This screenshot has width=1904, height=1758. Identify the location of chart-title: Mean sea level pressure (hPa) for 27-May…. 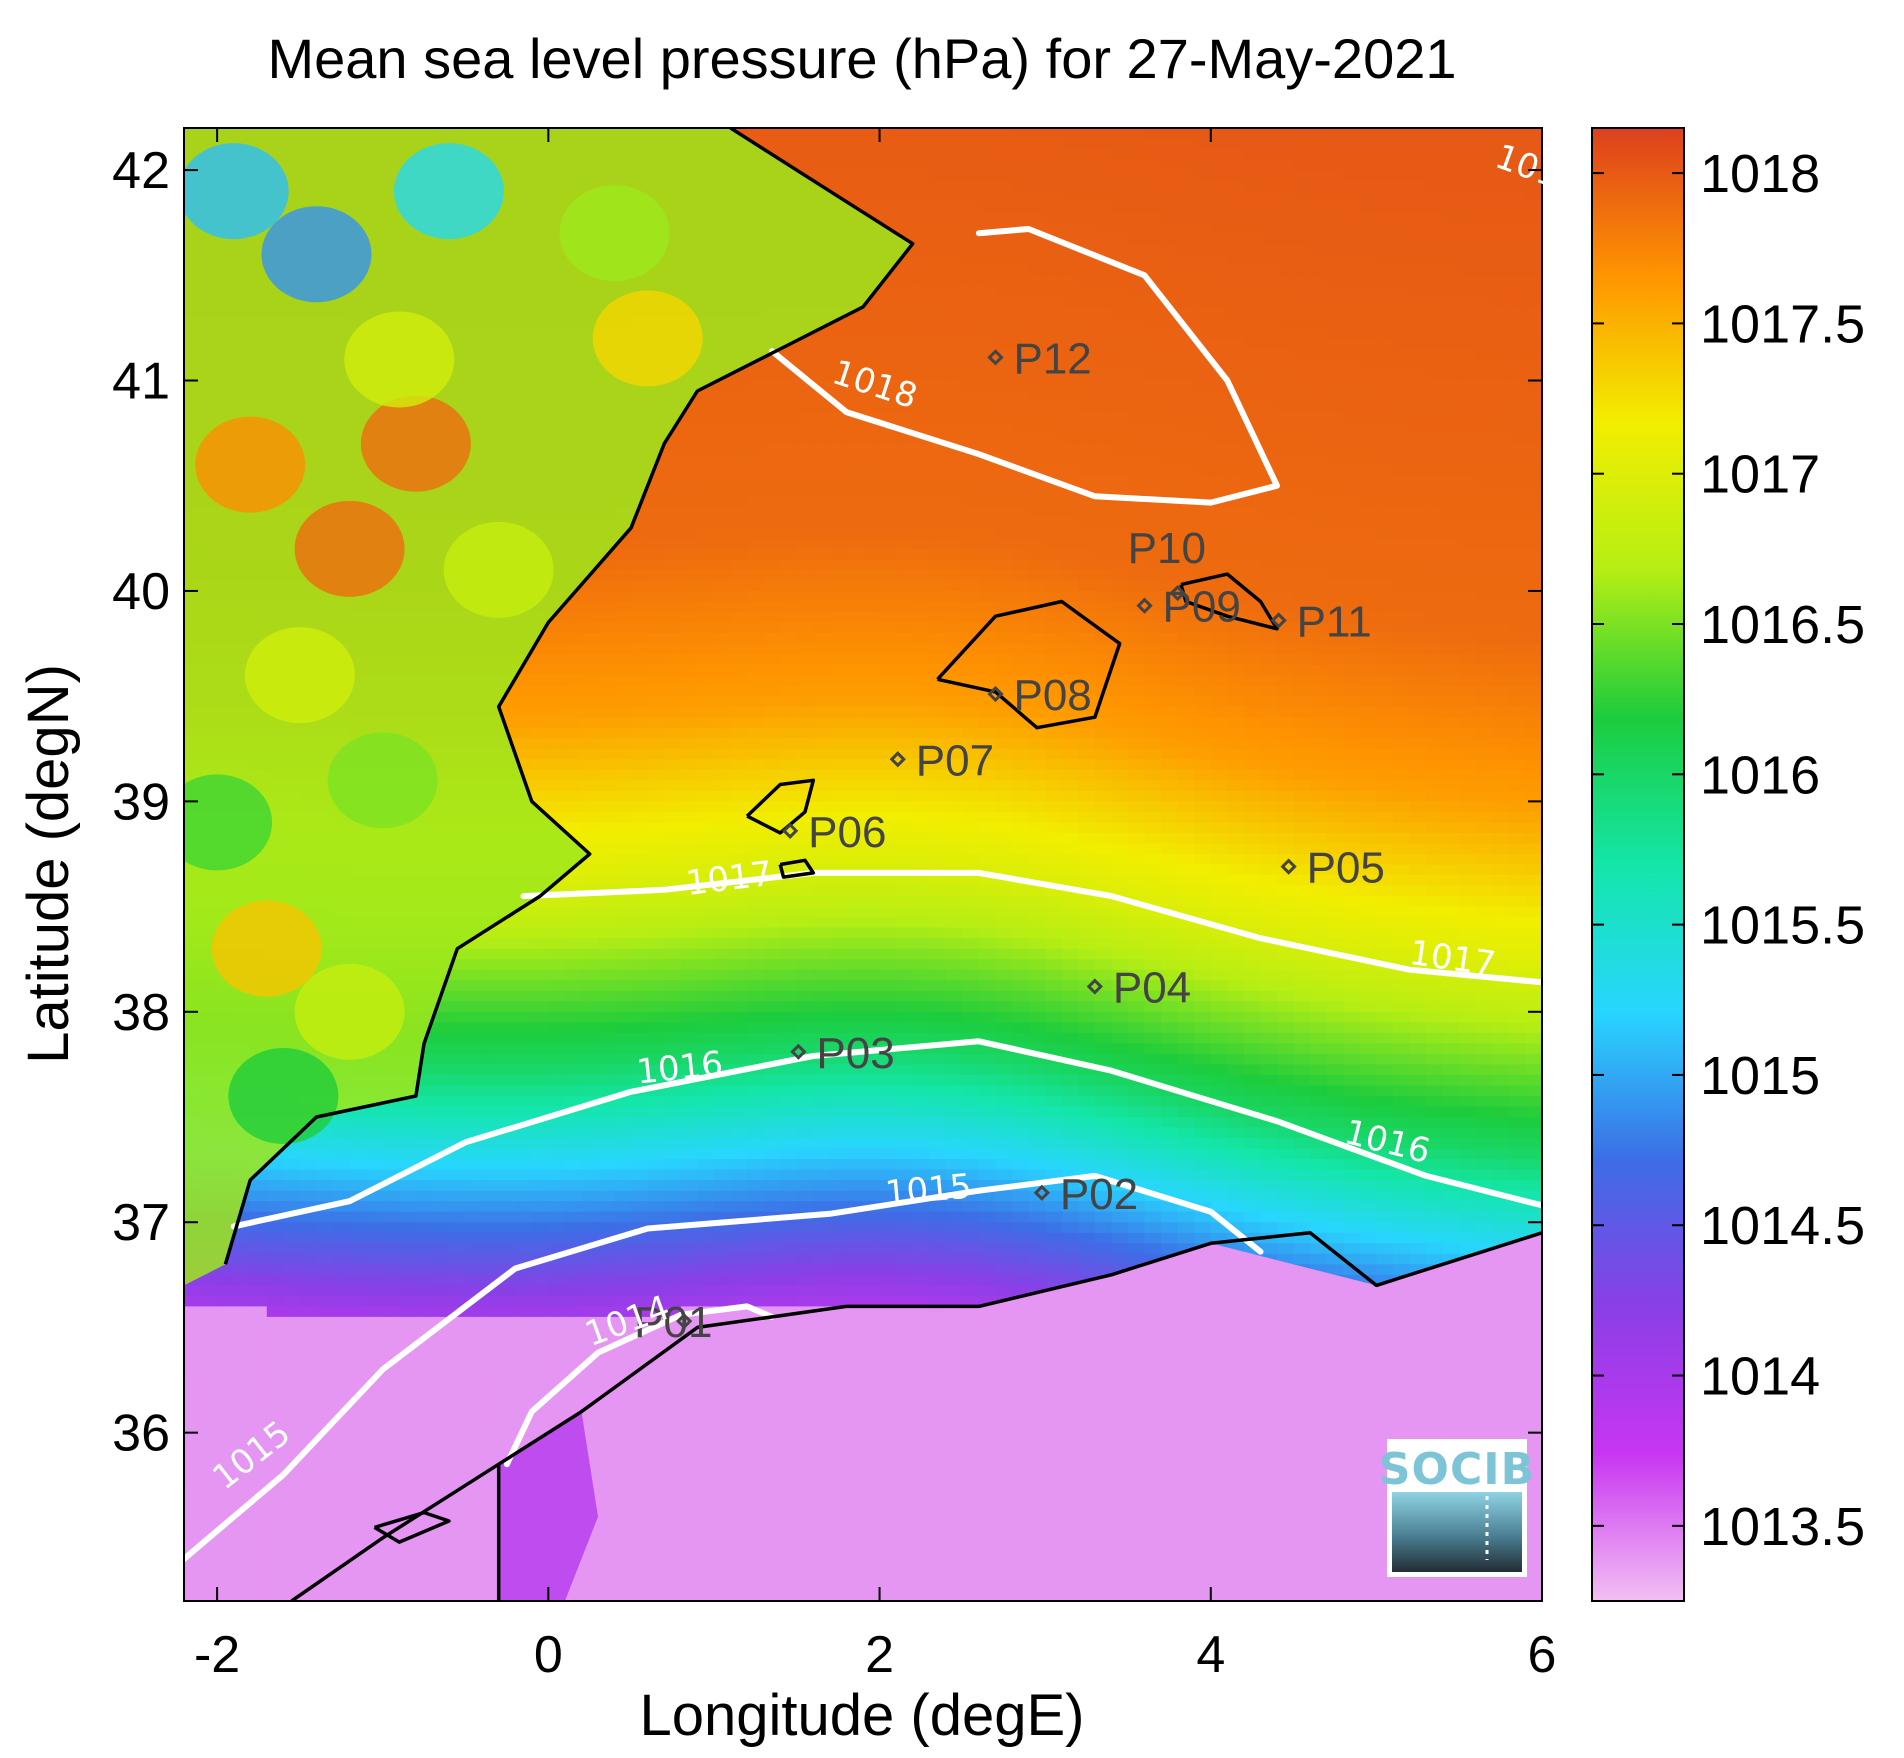
(861, 58).